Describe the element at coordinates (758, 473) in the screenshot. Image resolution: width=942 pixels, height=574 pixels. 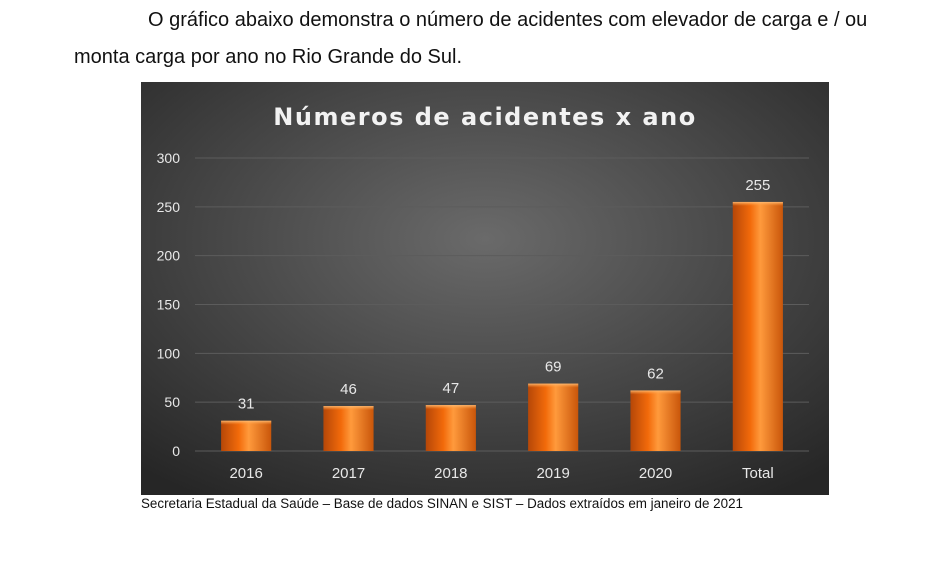
I see `x-tick-label-Total: Total` at that location.